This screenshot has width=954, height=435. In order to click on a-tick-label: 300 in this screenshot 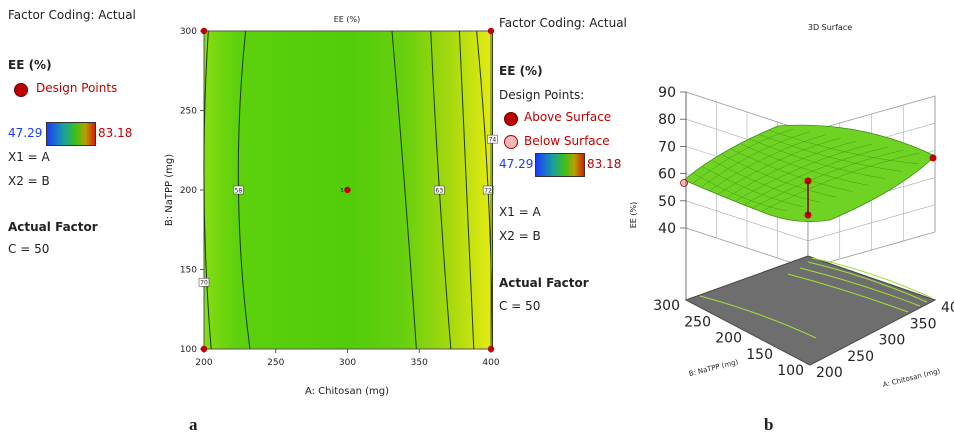, I will do `click(892, 341)`.